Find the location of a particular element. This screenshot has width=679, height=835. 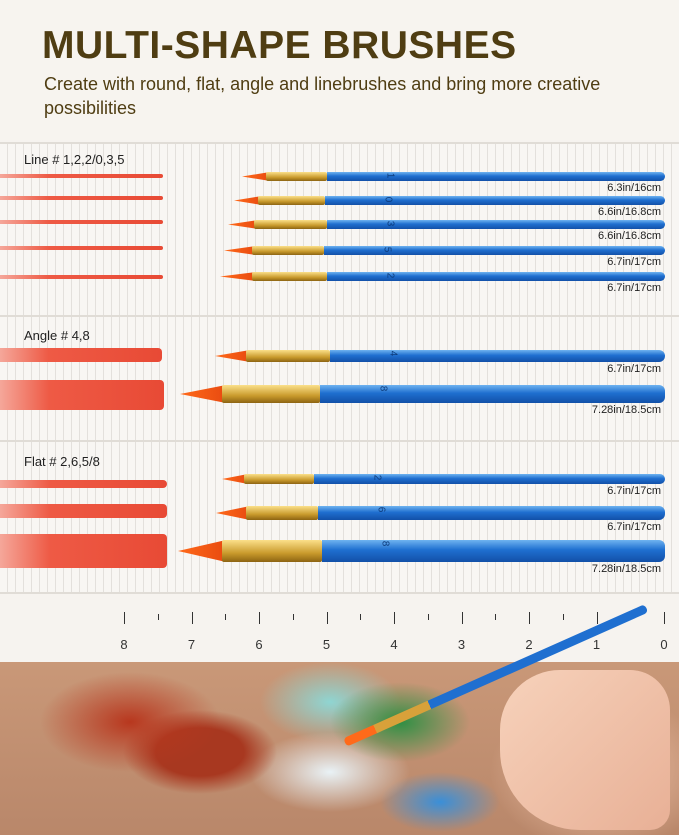

ruler-label: 3 is located at coordinates (461, 644).